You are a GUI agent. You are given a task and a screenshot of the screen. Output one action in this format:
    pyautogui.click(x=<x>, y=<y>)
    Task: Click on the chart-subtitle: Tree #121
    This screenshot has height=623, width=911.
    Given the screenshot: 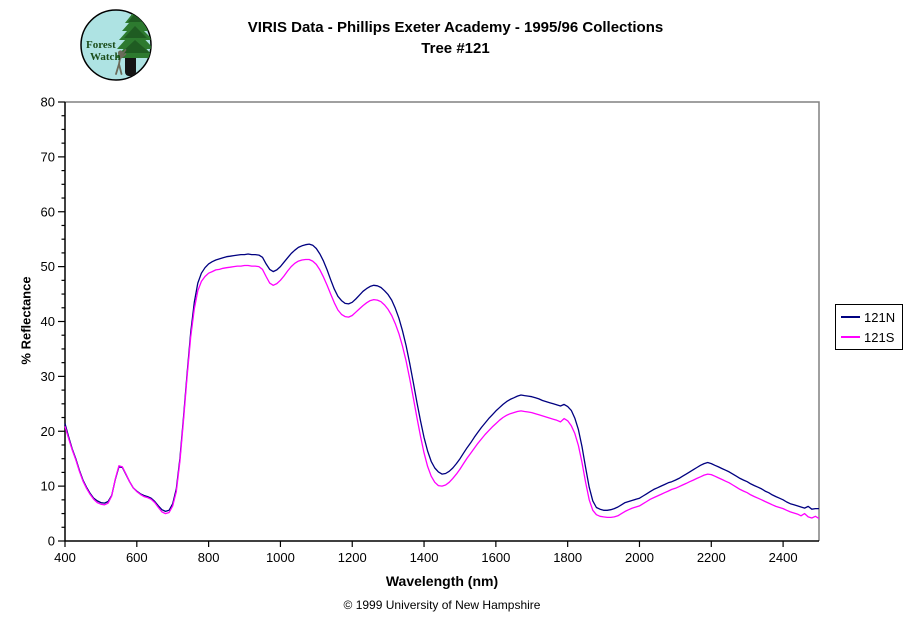 What is the action you would take?
    pyautogui.click(x=455, y=48)
    